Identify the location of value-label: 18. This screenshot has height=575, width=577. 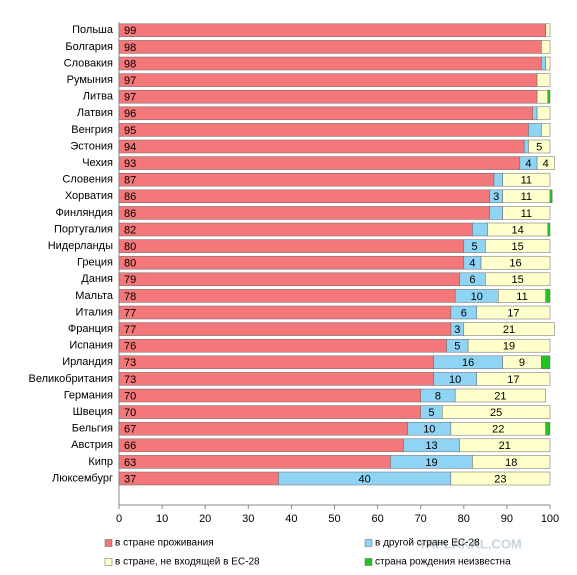
(511, 463).